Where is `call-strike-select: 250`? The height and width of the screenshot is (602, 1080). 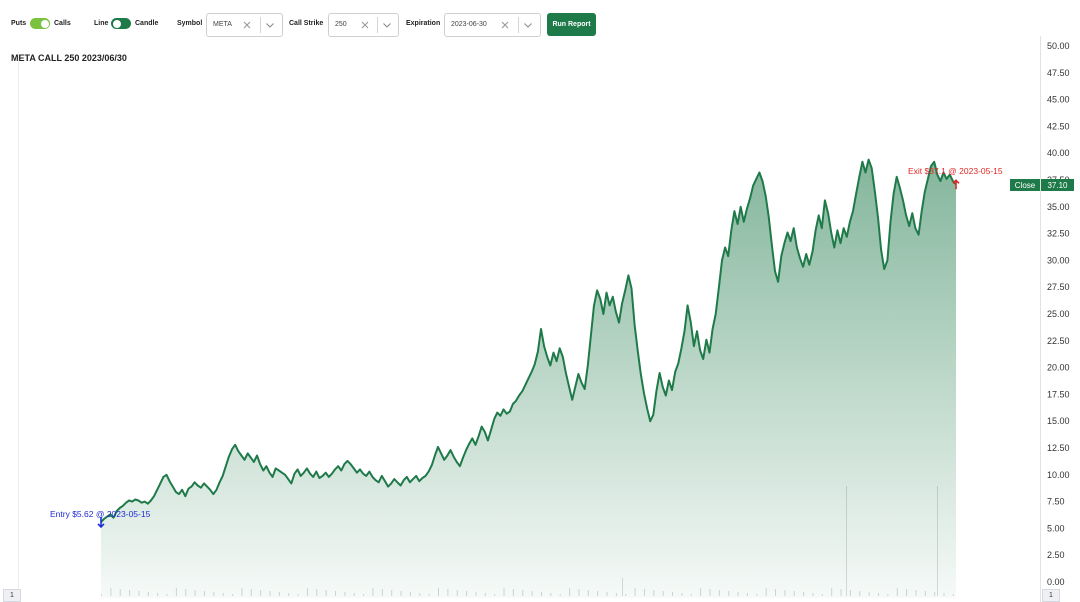 call-strike-select: 250 is located at coordinates (363, 25).